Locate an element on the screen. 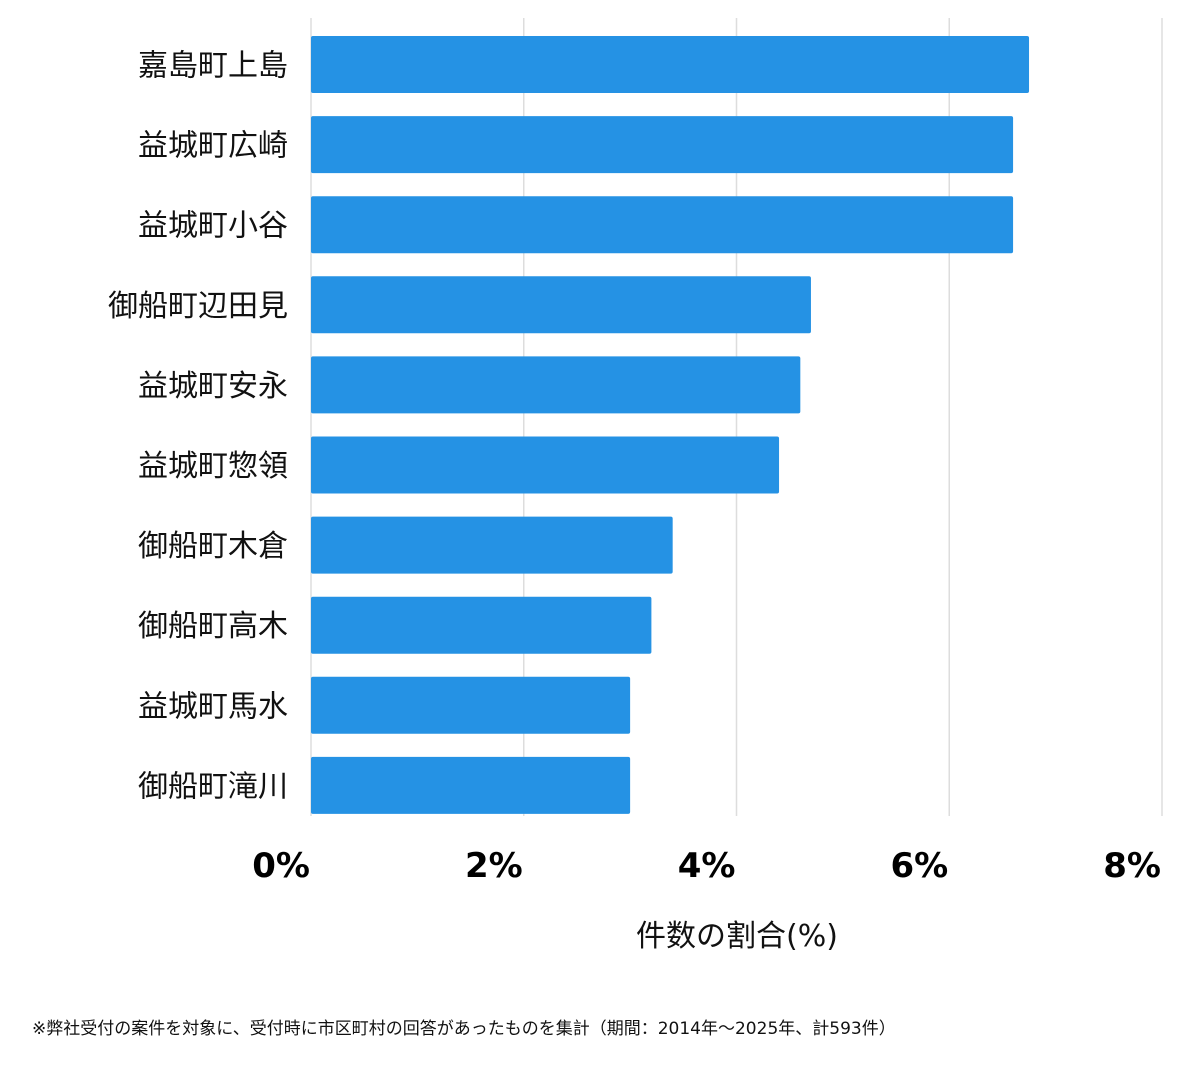  category-label: 益城町惣領 is located at coordinates (213, 466).